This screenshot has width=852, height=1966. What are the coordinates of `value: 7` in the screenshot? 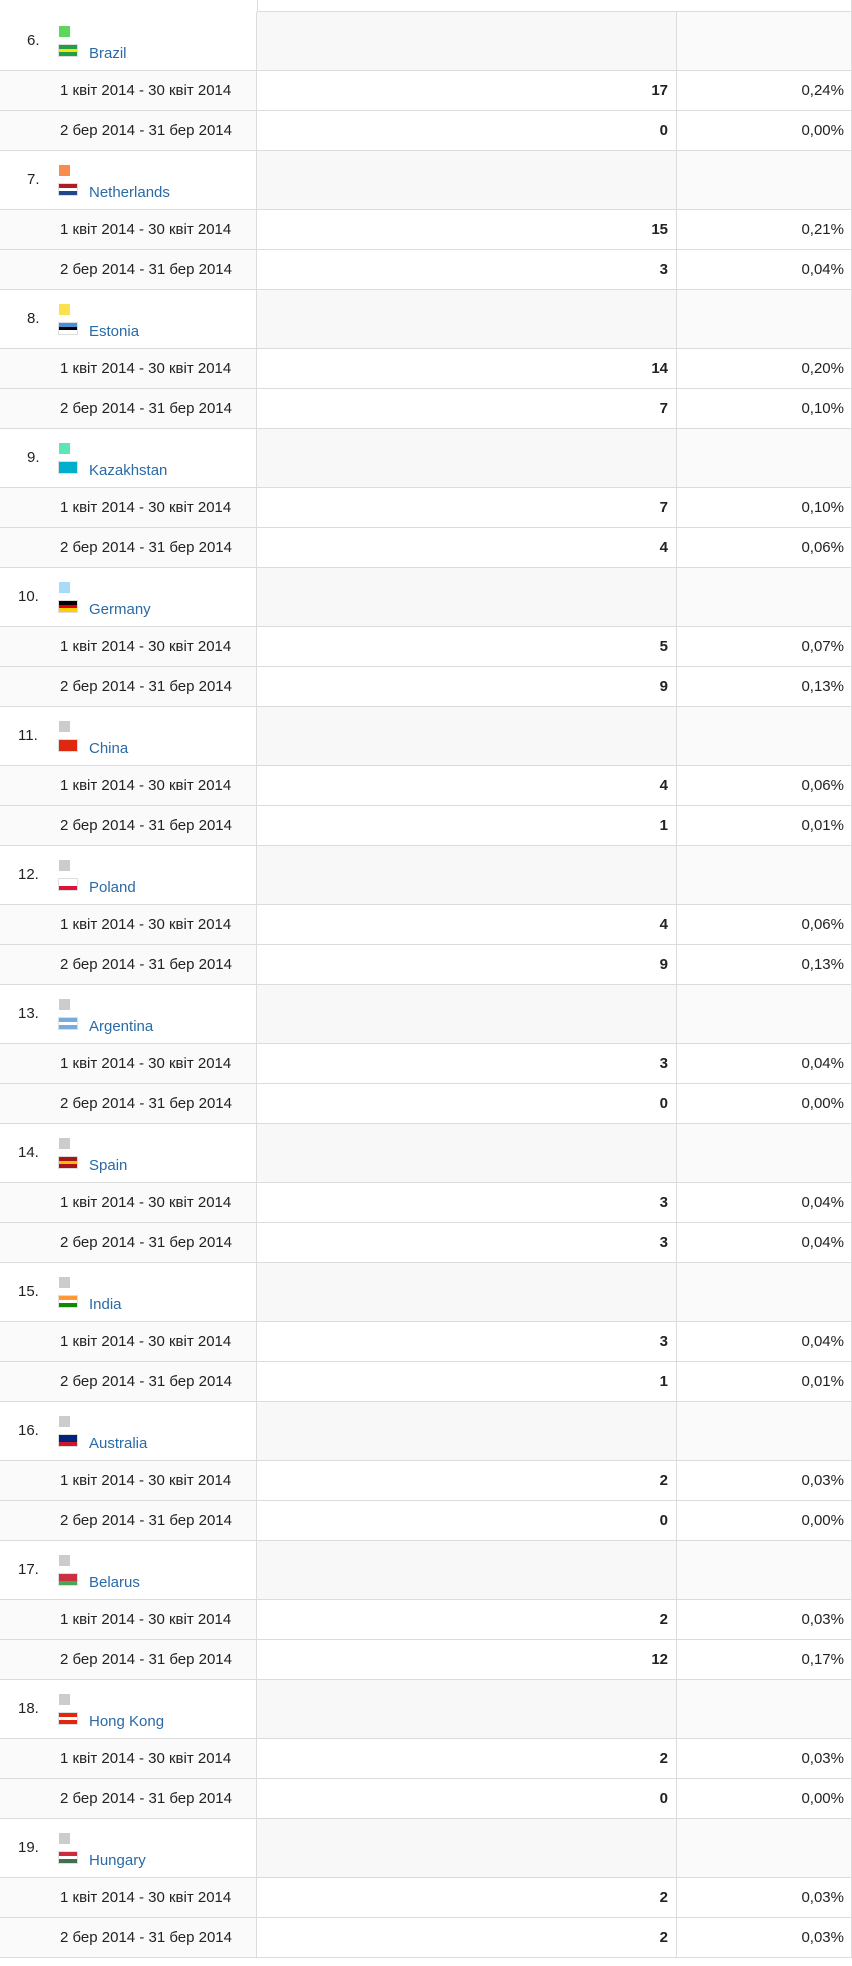 It's located at (663, 507).